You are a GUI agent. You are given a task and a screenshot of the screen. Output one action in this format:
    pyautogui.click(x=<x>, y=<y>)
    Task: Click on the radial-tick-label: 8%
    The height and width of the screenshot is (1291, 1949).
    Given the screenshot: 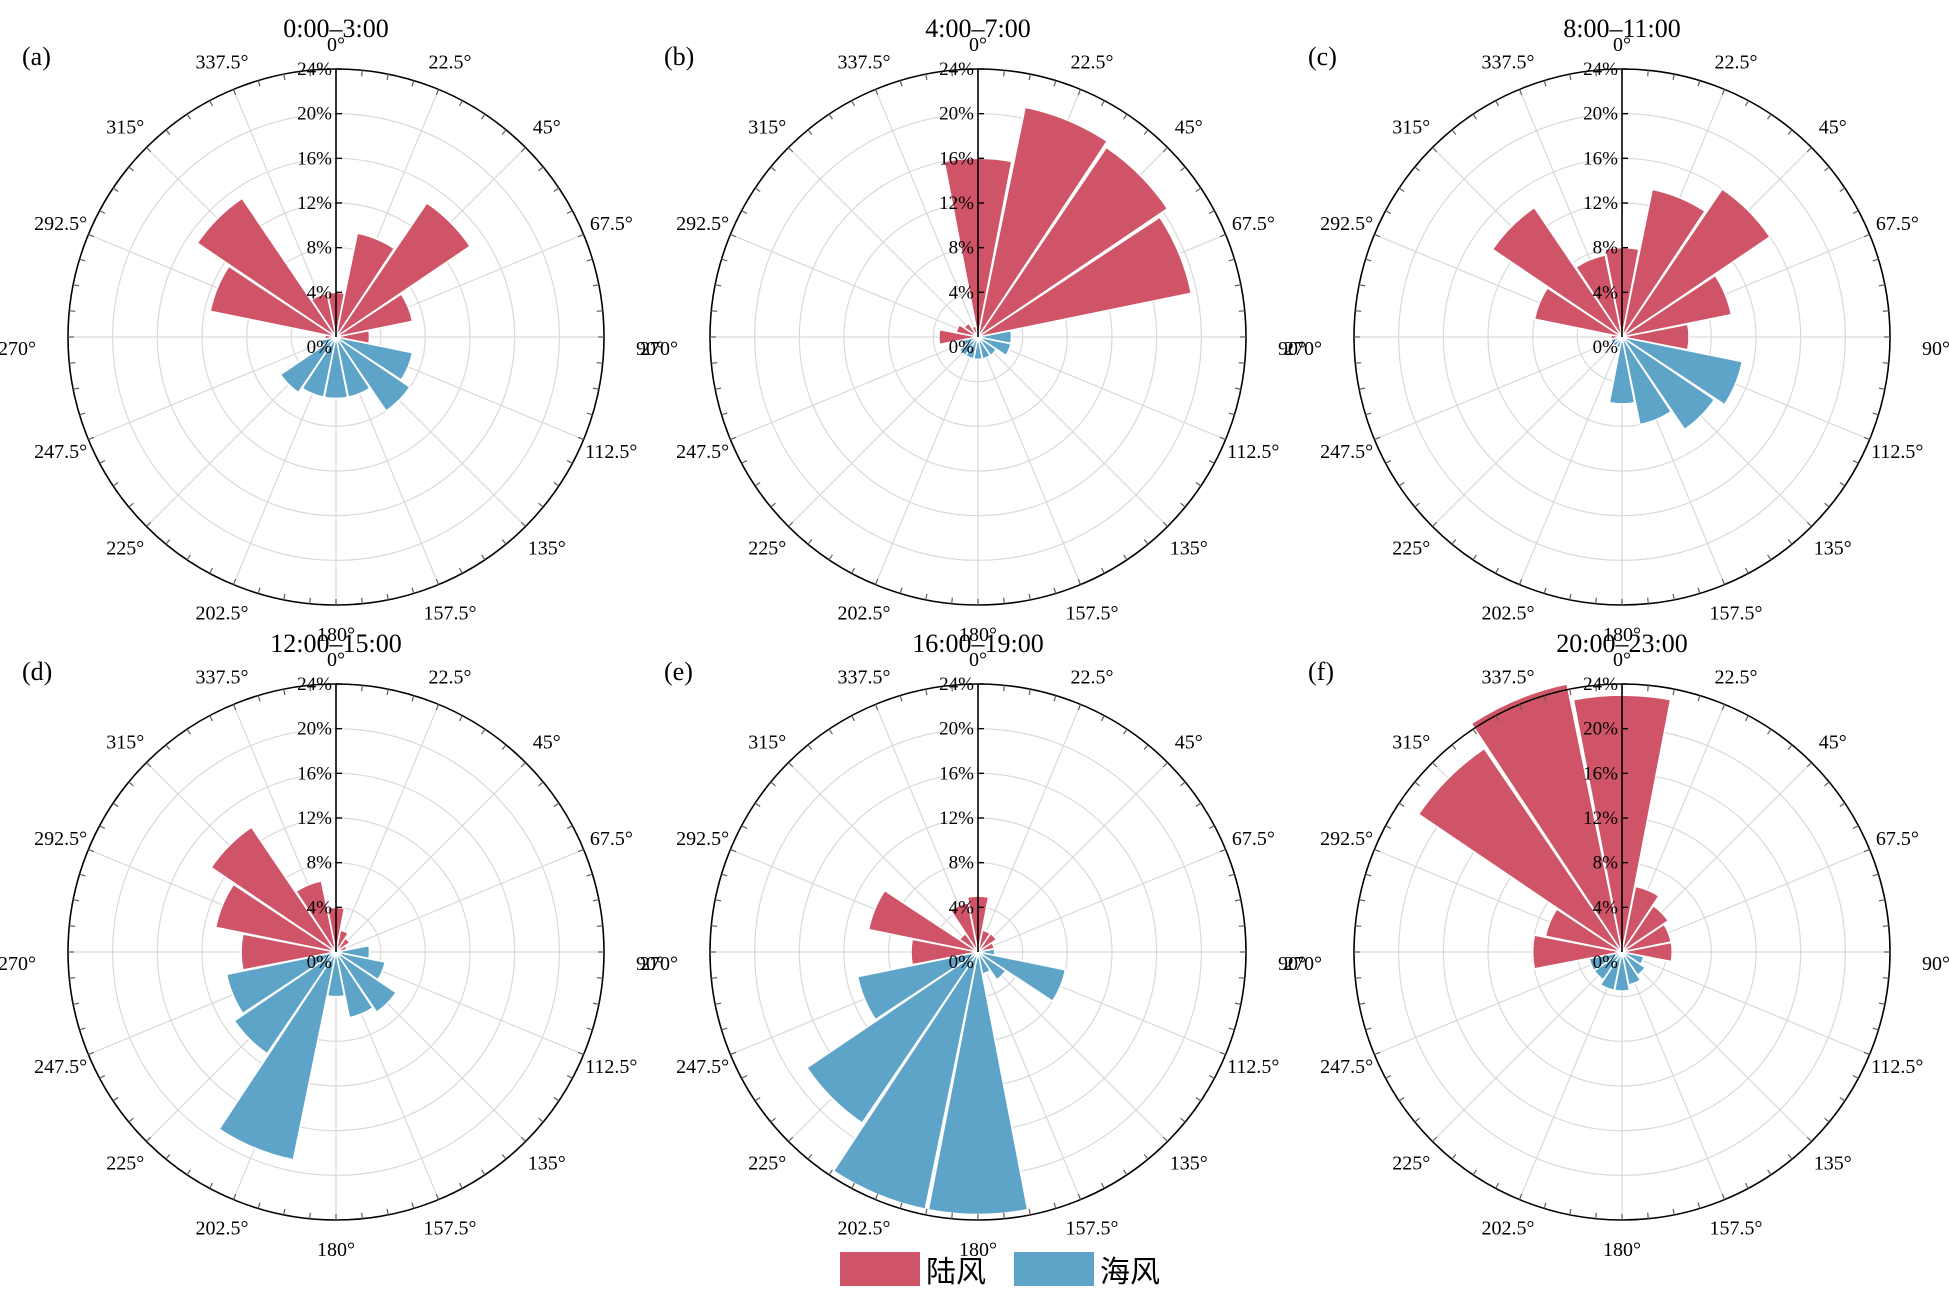 What is the action you would take?
    pyautogui.click(x=320, y=248)
    